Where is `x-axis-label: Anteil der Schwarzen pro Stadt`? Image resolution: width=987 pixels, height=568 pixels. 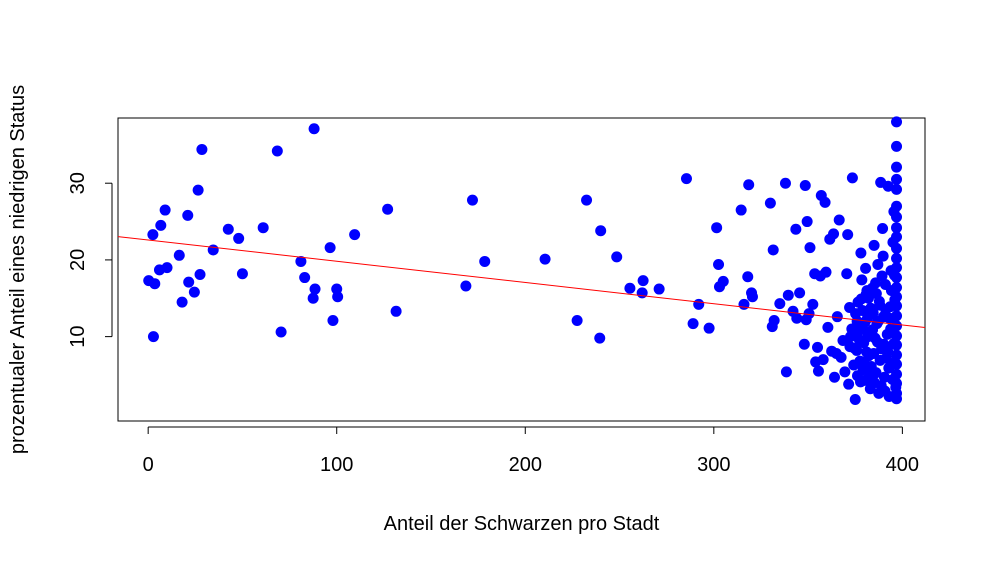 x-axis-label: Anteil der Schwarzen pro Stadt is located at coordinates (522, 524).